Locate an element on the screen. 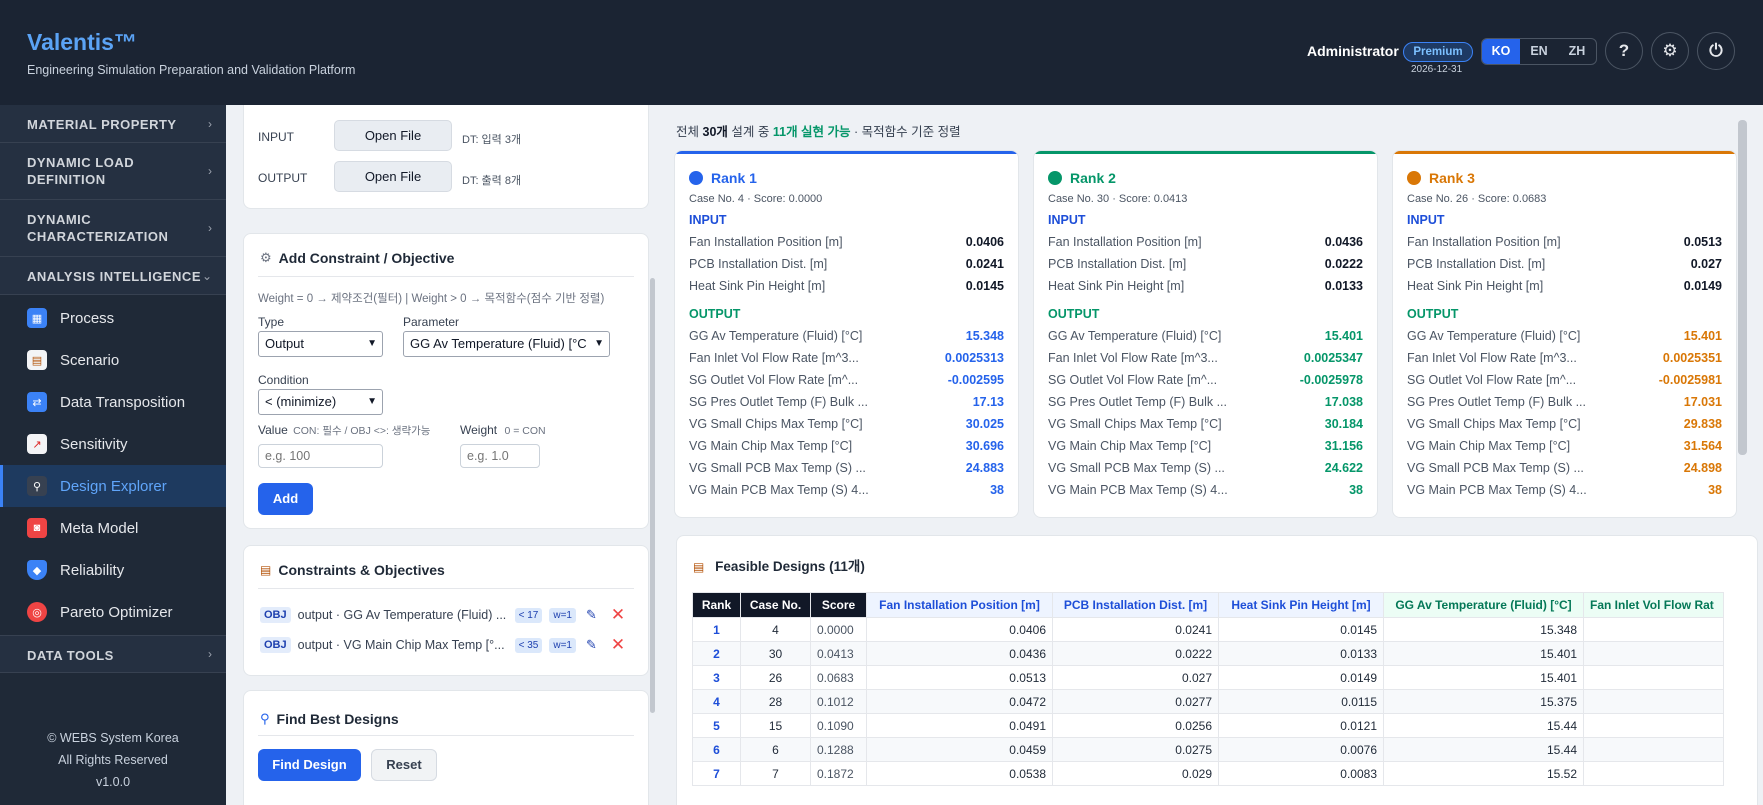 This screenshot has height=805, width=1763. sidebar-item-reliability: ◆ Reliability is located at coordinates (113, 570).